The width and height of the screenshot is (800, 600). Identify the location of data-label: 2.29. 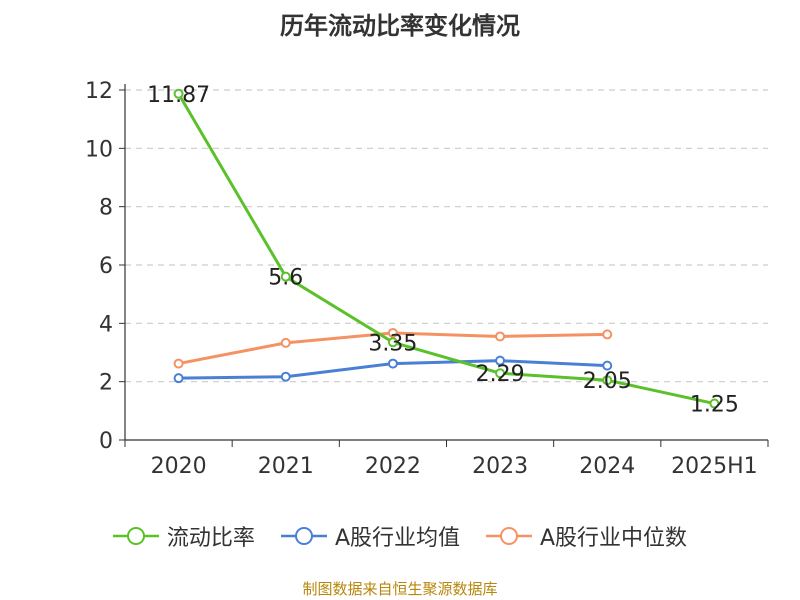
(500, 374).